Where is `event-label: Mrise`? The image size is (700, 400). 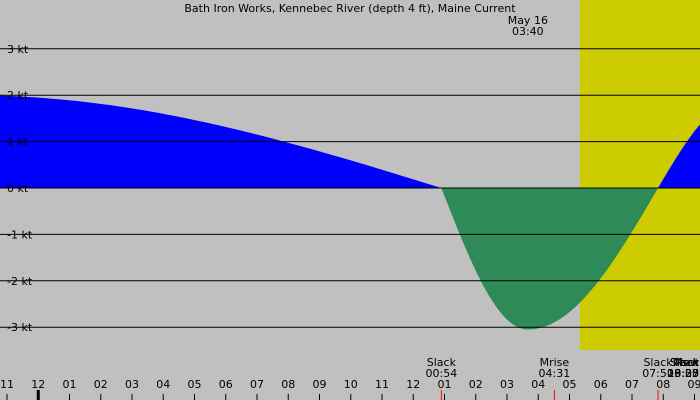 event-label: Mrise is located at coordinates (555, 362).